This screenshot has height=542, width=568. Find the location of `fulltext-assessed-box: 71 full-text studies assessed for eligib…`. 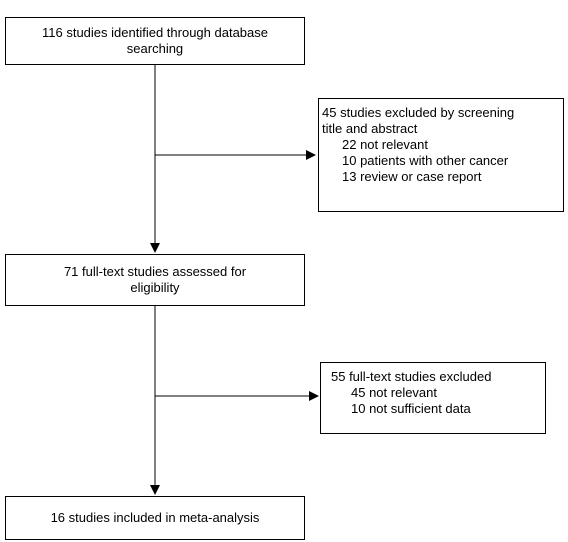

fulltext-assessed-box: 71 full-text studies assessed for eligib… is located at coordinates (155, 280).